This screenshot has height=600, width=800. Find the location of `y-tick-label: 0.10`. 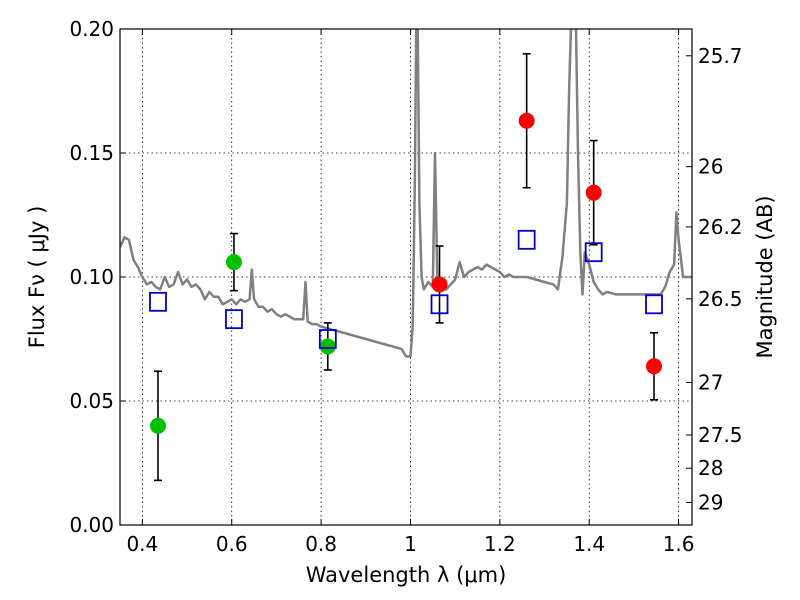

y-tick-label: 0.10 is located at coordinates (91, 277).